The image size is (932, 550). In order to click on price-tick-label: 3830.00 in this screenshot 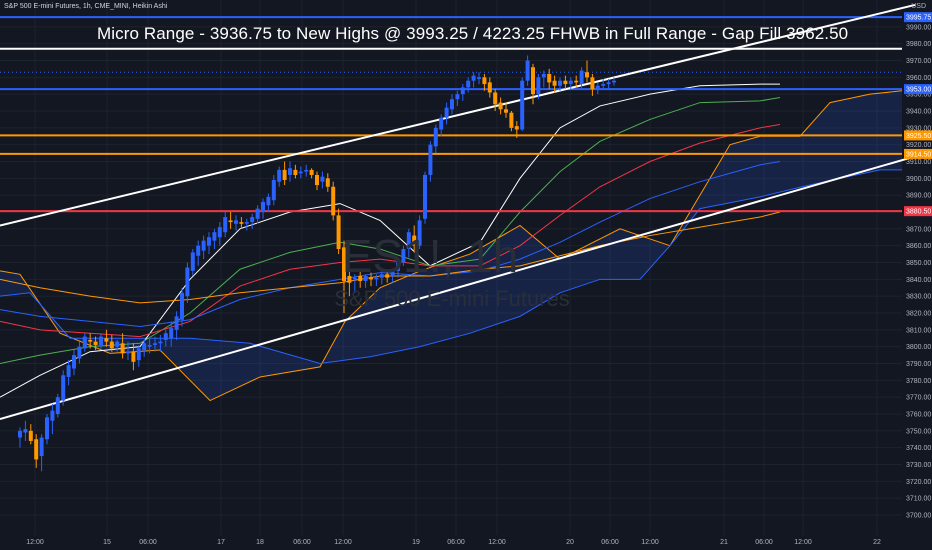, I will do `click(918, 297)`.